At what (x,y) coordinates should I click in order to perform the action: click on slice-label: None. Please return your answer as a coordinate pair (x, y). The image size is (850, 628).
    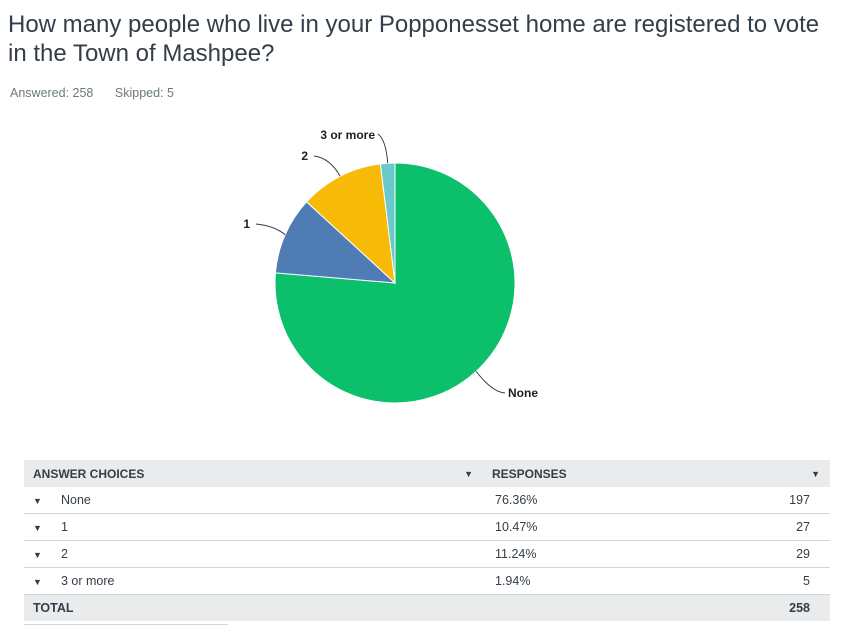
    Looking at the image, I should click on (523, 393).